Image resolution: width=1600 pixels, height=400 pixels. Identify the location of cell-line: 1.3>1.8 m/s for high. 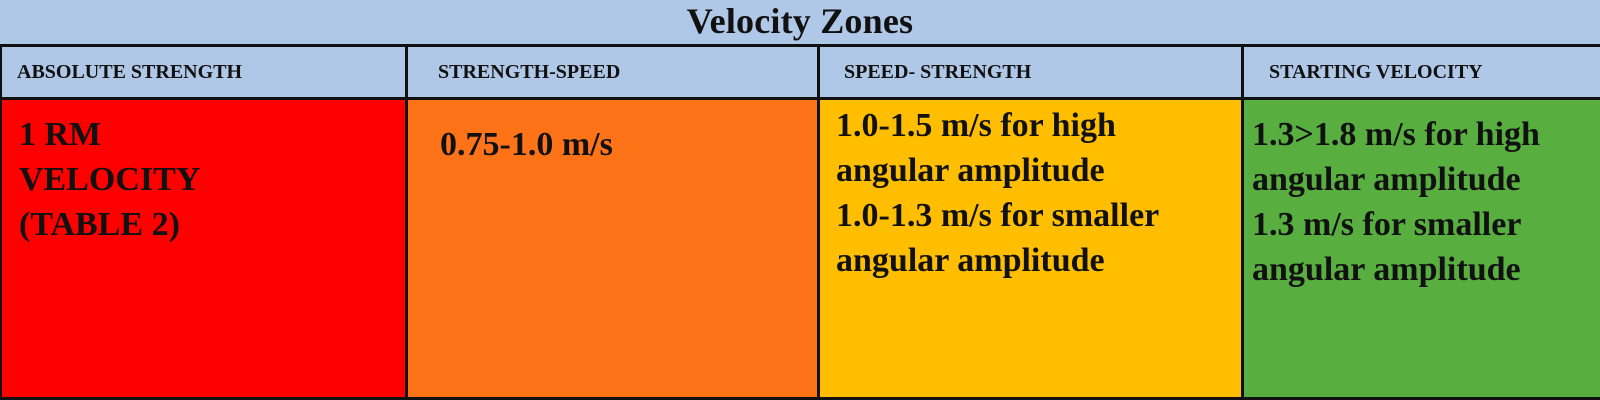
(1396, 134).